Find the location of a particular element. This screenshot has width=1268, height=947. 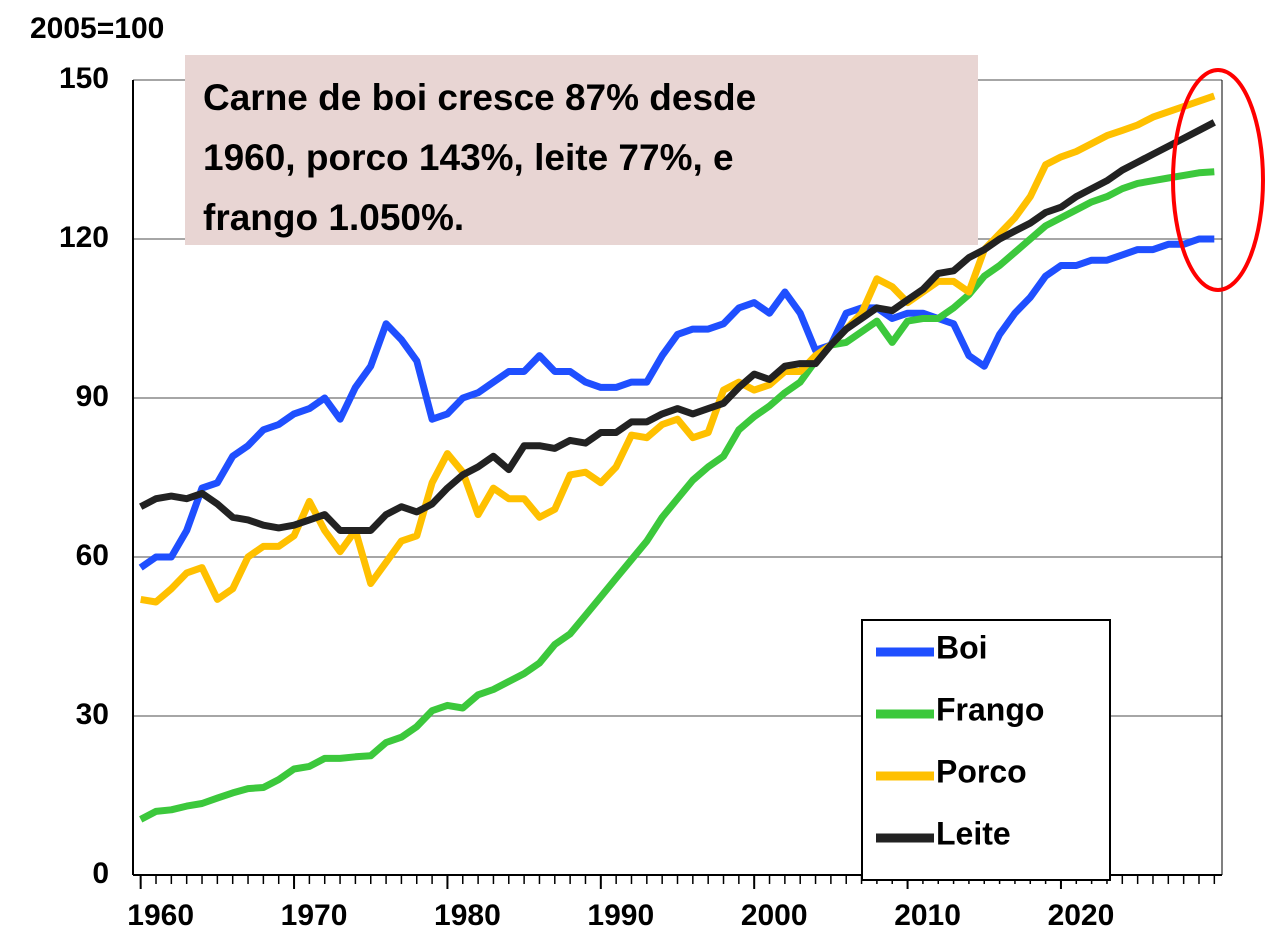

legend-label: Frango is located at coordinates (990, 709).